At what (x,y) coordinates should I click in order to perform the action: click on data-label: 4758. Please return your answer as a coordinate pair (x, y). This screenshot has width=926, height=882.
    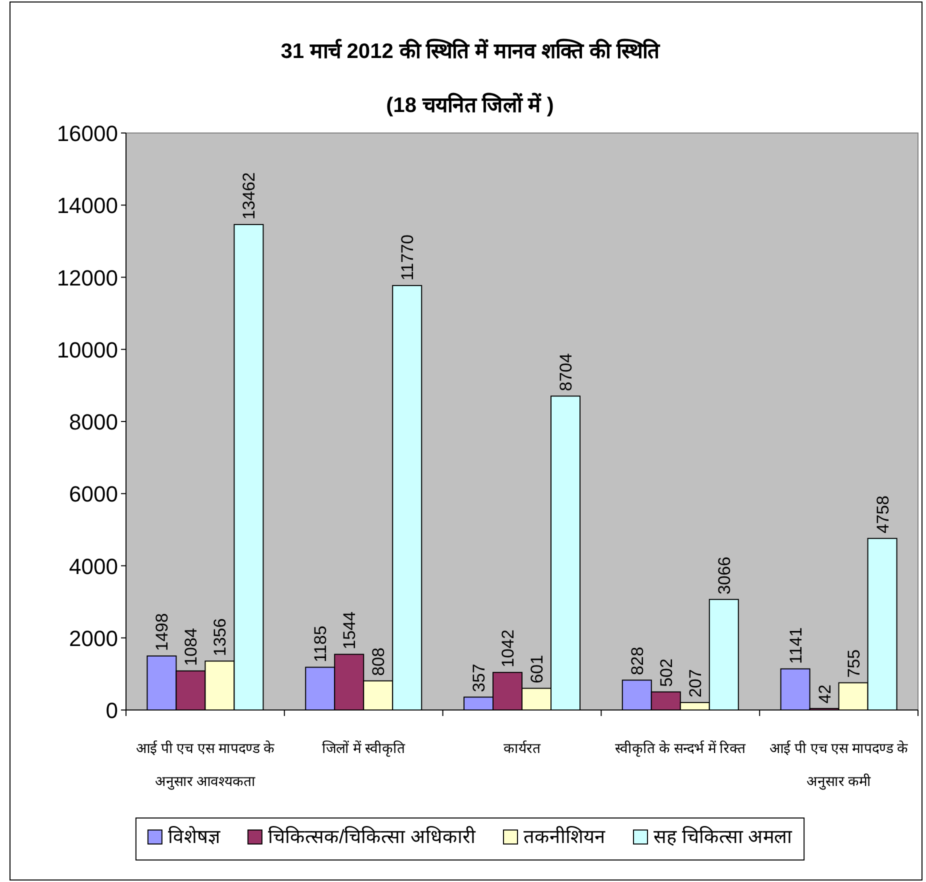
    Looking at the image, I should click on (882, 515).